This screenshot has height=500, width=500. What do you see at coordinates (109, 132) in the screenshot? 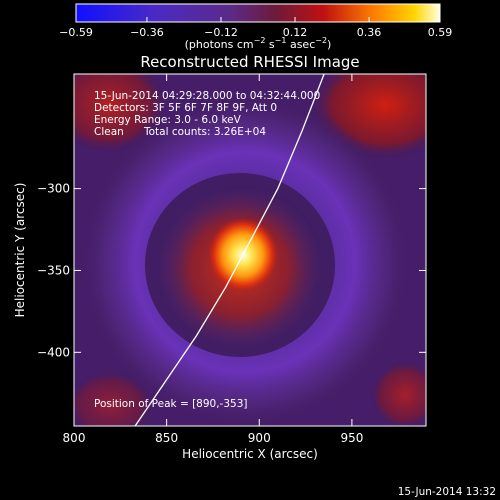
I see `annotation-clean: Clean` at bounding box center [109, 132].